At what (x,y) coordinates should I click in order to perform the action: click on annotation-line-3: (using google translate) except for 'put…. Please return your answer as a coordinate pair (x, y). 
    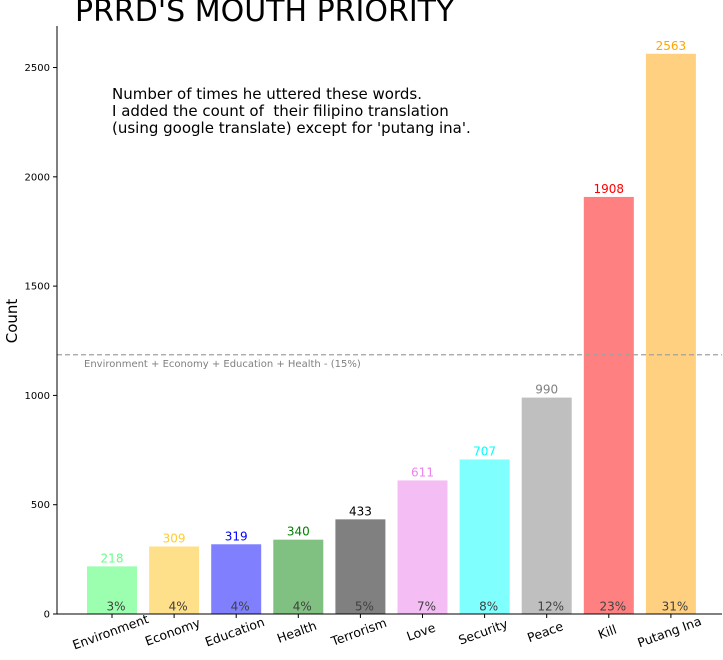
    Looking at the image, I should click on (291, 128).